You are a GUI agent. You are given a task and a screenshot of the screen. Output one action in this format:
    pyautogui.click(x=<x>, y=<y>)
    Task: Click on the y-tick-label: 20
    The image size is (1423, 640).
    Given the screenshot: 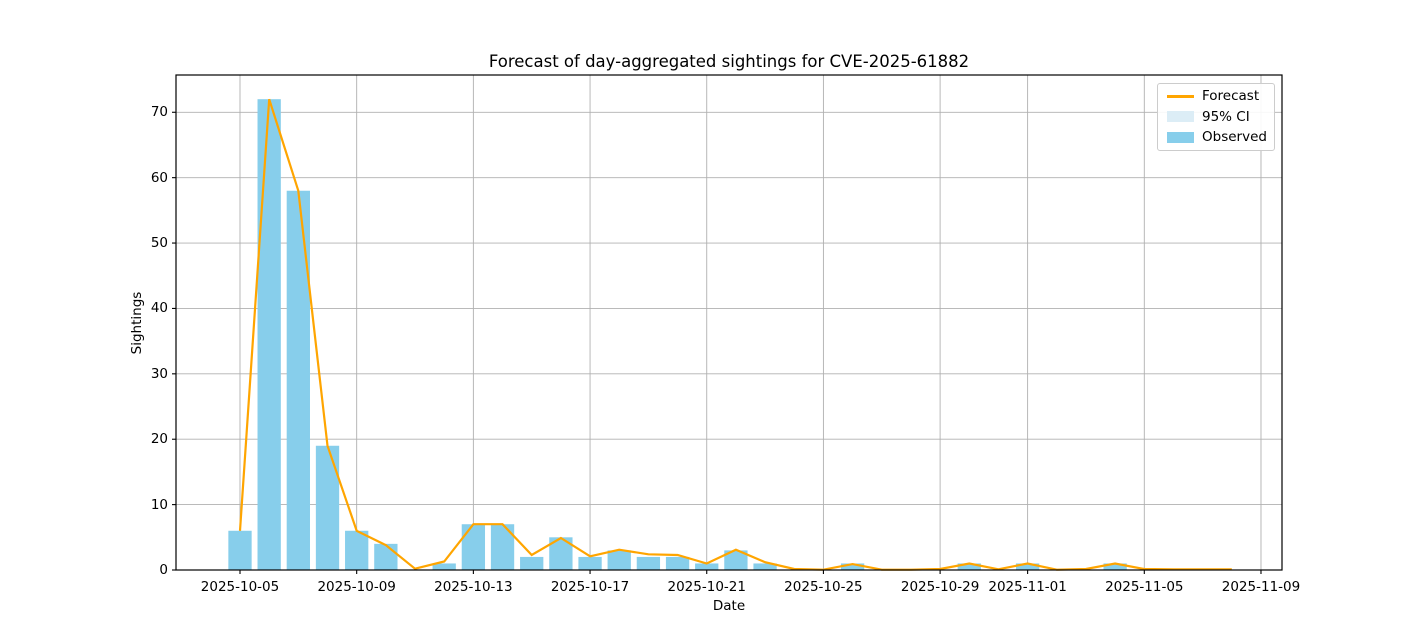 What is the action you would take?
    pyautogui.click(x=159, y=439)
    